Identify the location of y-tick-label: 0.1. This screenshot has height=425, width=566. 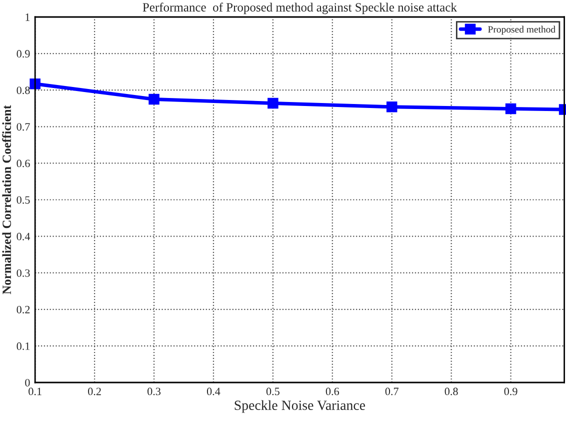
(23, 346).